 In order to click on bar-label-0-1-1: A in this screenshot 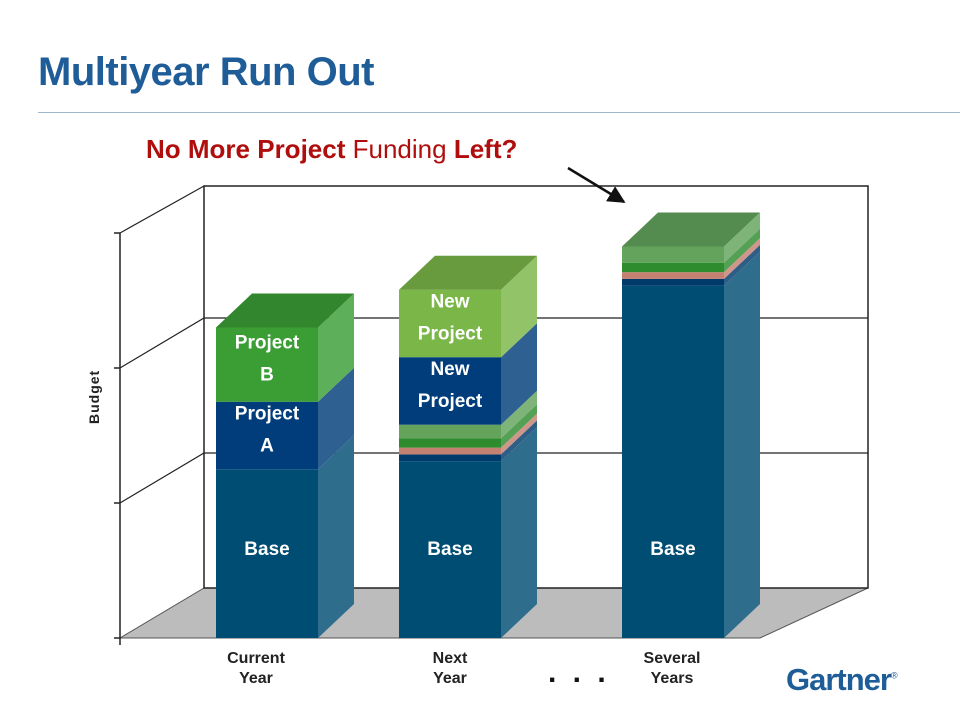, I will do `click(267, 446)`.